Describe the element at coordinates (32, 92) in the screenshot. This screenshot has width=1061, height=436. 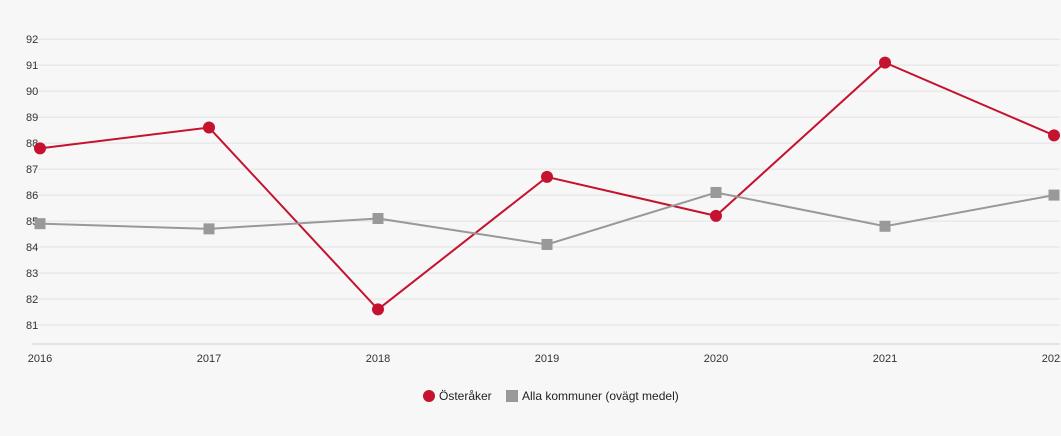
I see `y-tick-label: 90` at that location.